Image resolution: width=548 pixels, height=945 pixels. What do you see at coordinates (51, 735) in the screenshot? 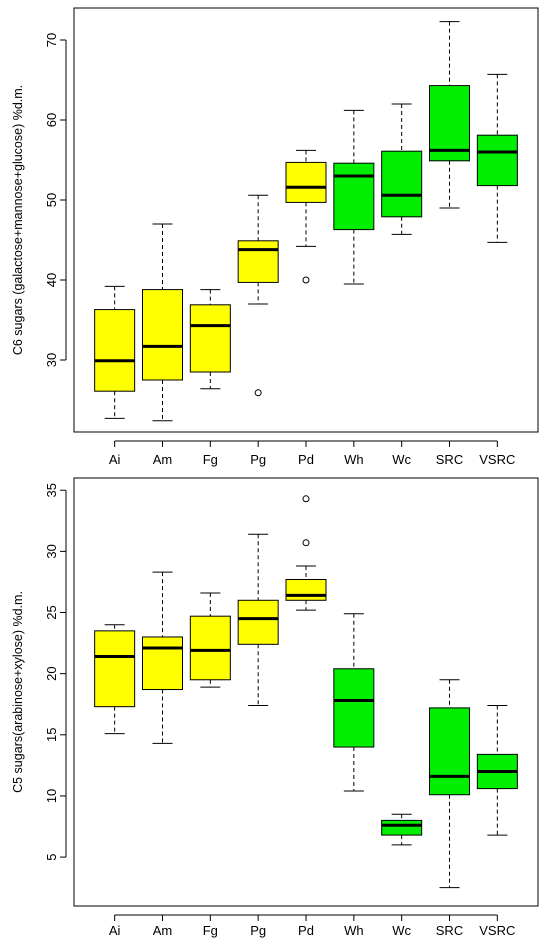
I see `y-tick-label: 15` at bounding box center [51, 735].